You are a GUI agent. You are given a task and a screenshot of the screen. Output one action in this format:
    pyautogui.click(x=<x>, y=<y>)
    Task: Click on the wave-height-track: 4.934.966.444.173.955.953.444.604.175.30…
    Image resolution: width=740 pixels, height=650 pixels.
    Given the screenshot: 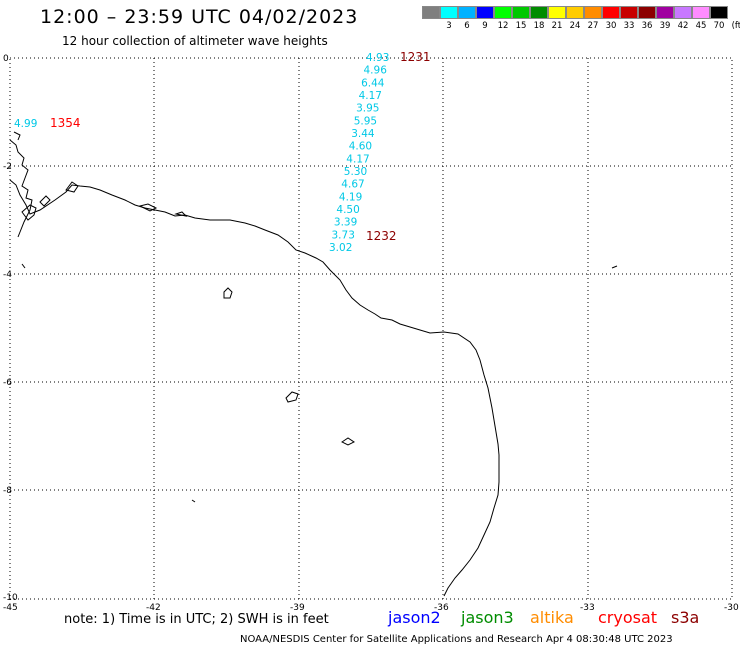 What is the action you would take?
    pyautogui.click(x=359, y=153)
    